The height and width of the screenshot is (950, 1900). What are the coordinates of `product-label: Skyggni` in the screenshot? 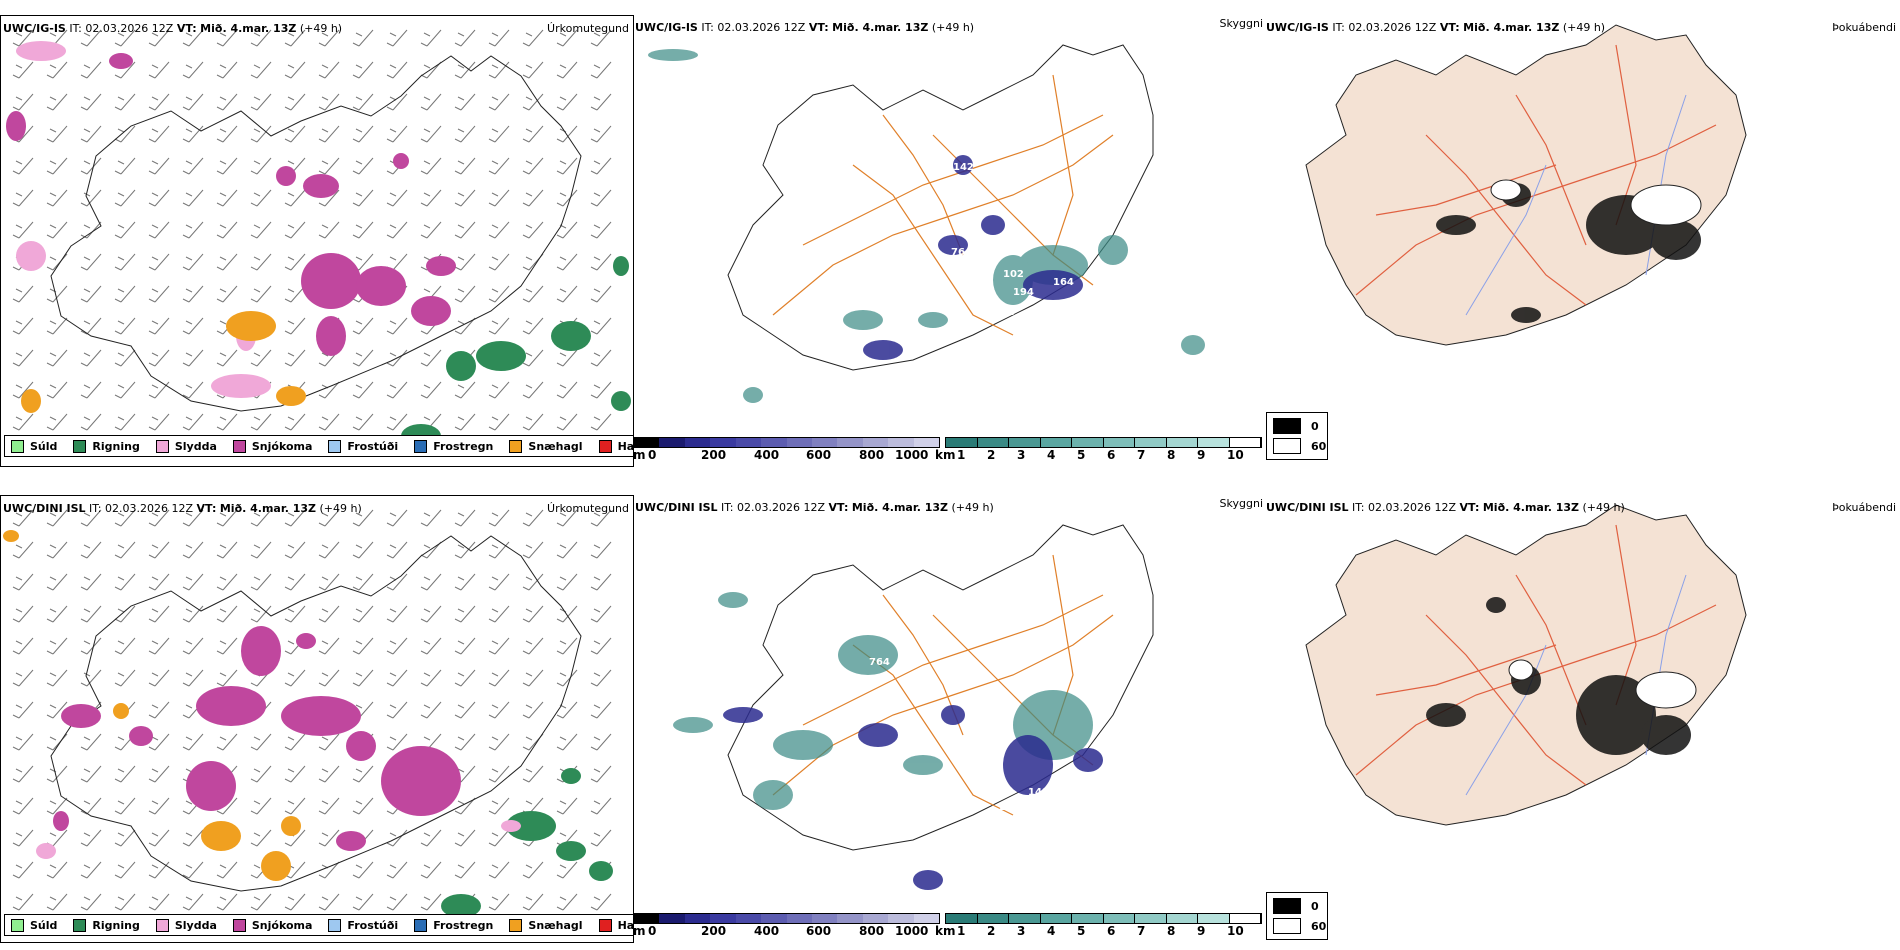 It's located at (1241, 23).